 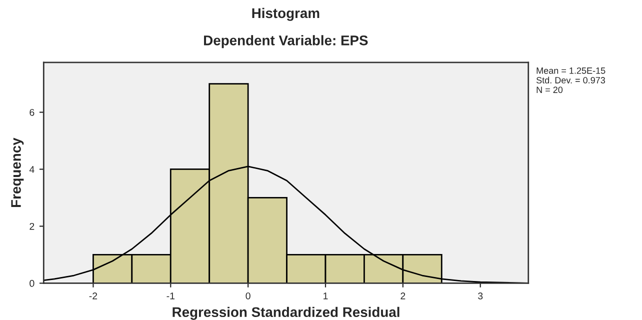 I want to click on y-tick-label: 0, so click(x=32, y=283).